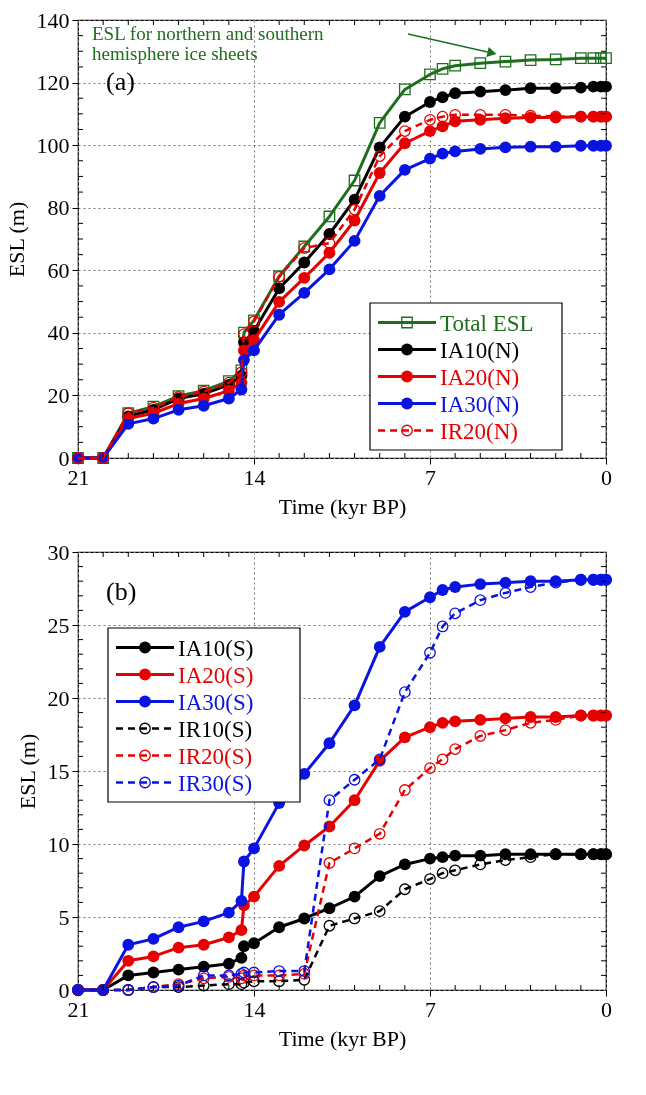 This screenshot has width=646, height=1095. What do you see at coordinates (487, 323) in the screenshot?
I see `legend-label: Total ESL` at bounding box center [487, 323].